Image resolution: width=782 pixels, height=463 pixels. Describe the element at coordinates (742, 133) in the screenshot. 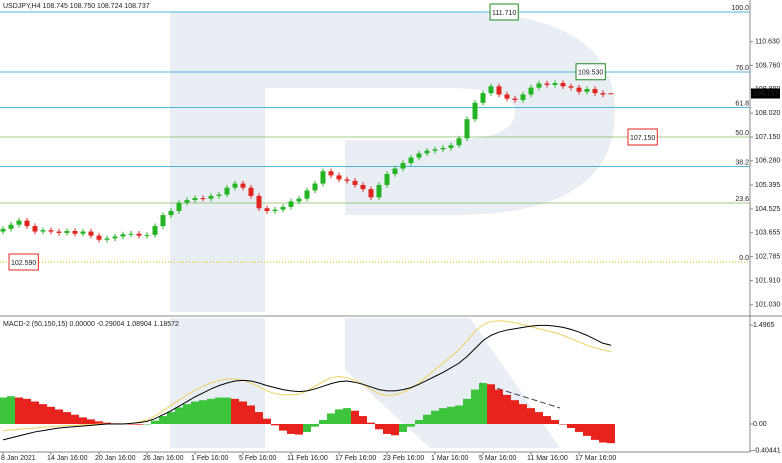

I see `fib-level-label: 50.0` at that location.